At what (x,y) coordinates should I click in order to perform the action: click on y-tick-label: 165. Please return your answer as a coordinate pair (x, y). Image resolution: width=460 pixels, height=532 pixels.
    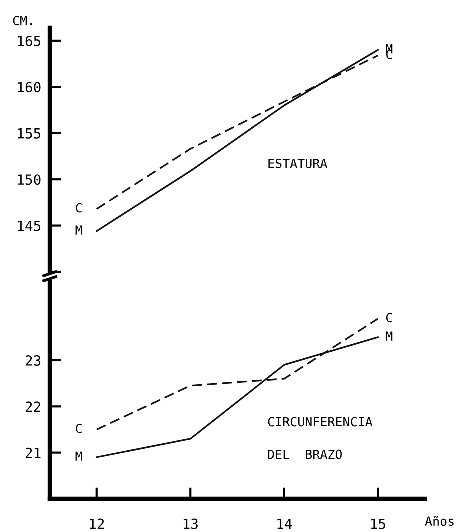
    Looking at the image, I should click on (29, 41).